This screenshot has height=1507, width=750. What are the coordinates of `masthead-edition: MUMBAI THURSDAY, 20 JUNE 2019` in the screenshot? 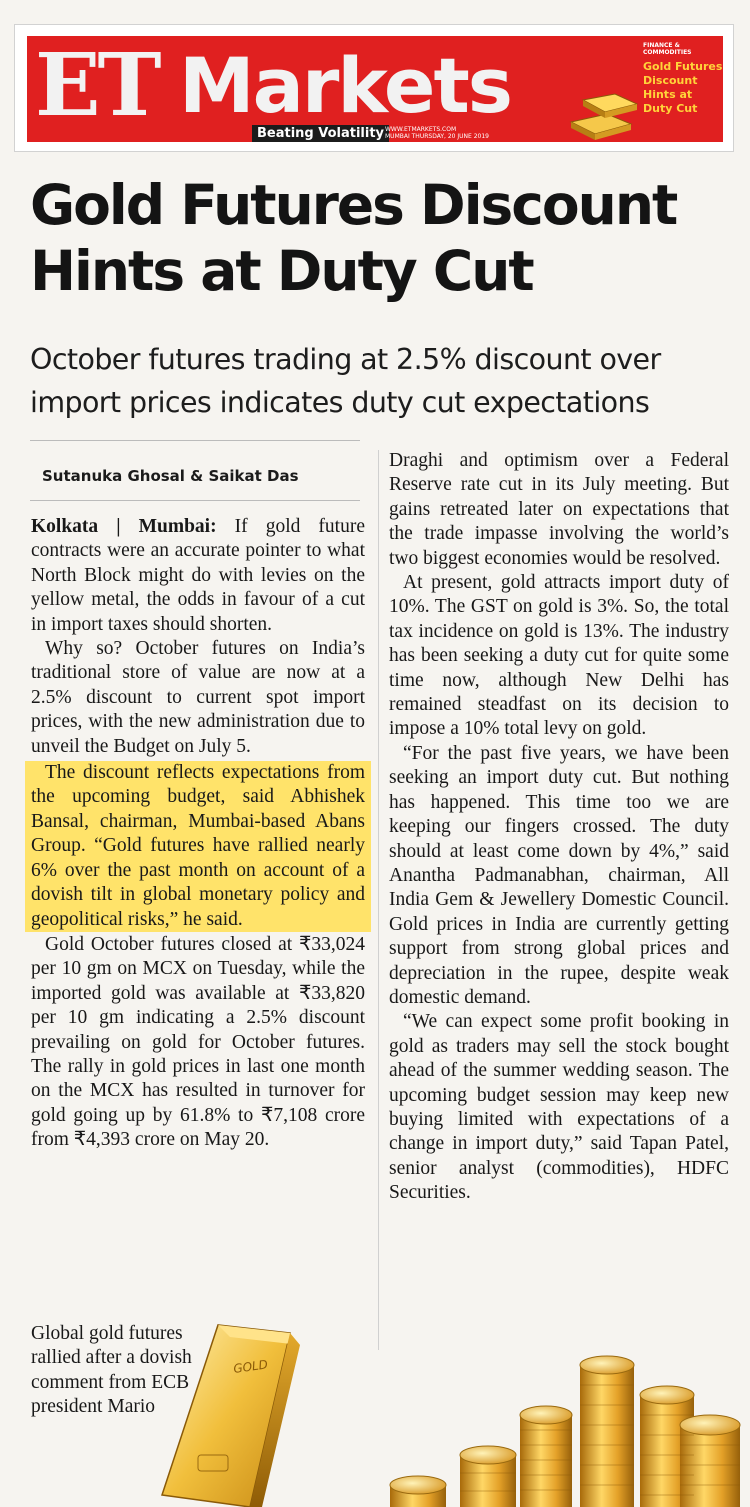 It's located at (437, 136).